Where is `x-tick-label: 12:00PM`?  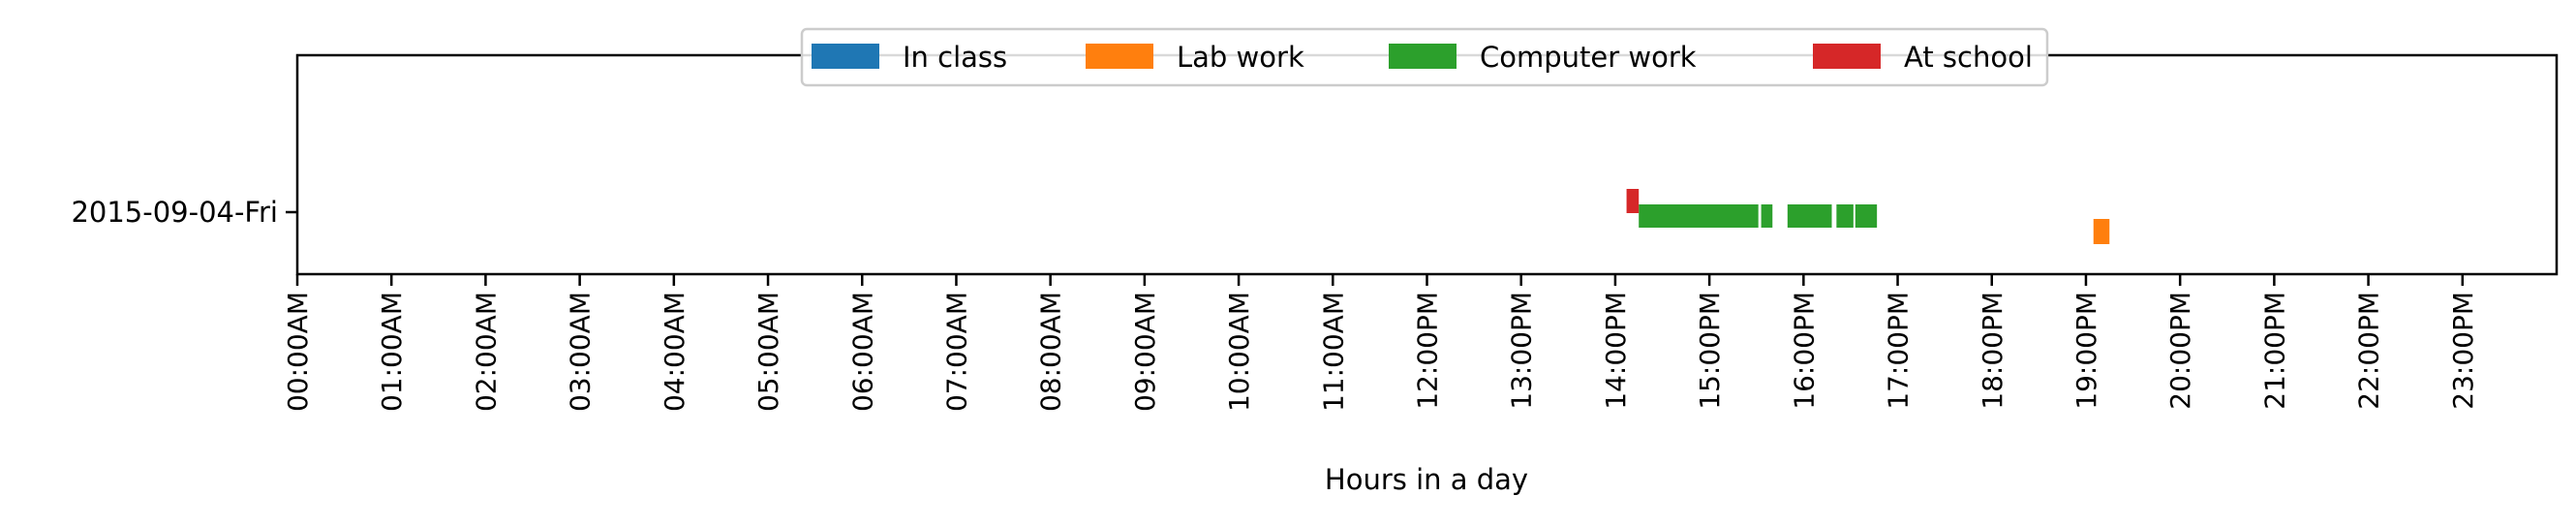
x-tick-label: 12:00PM is located at coordinates (1428, 351).